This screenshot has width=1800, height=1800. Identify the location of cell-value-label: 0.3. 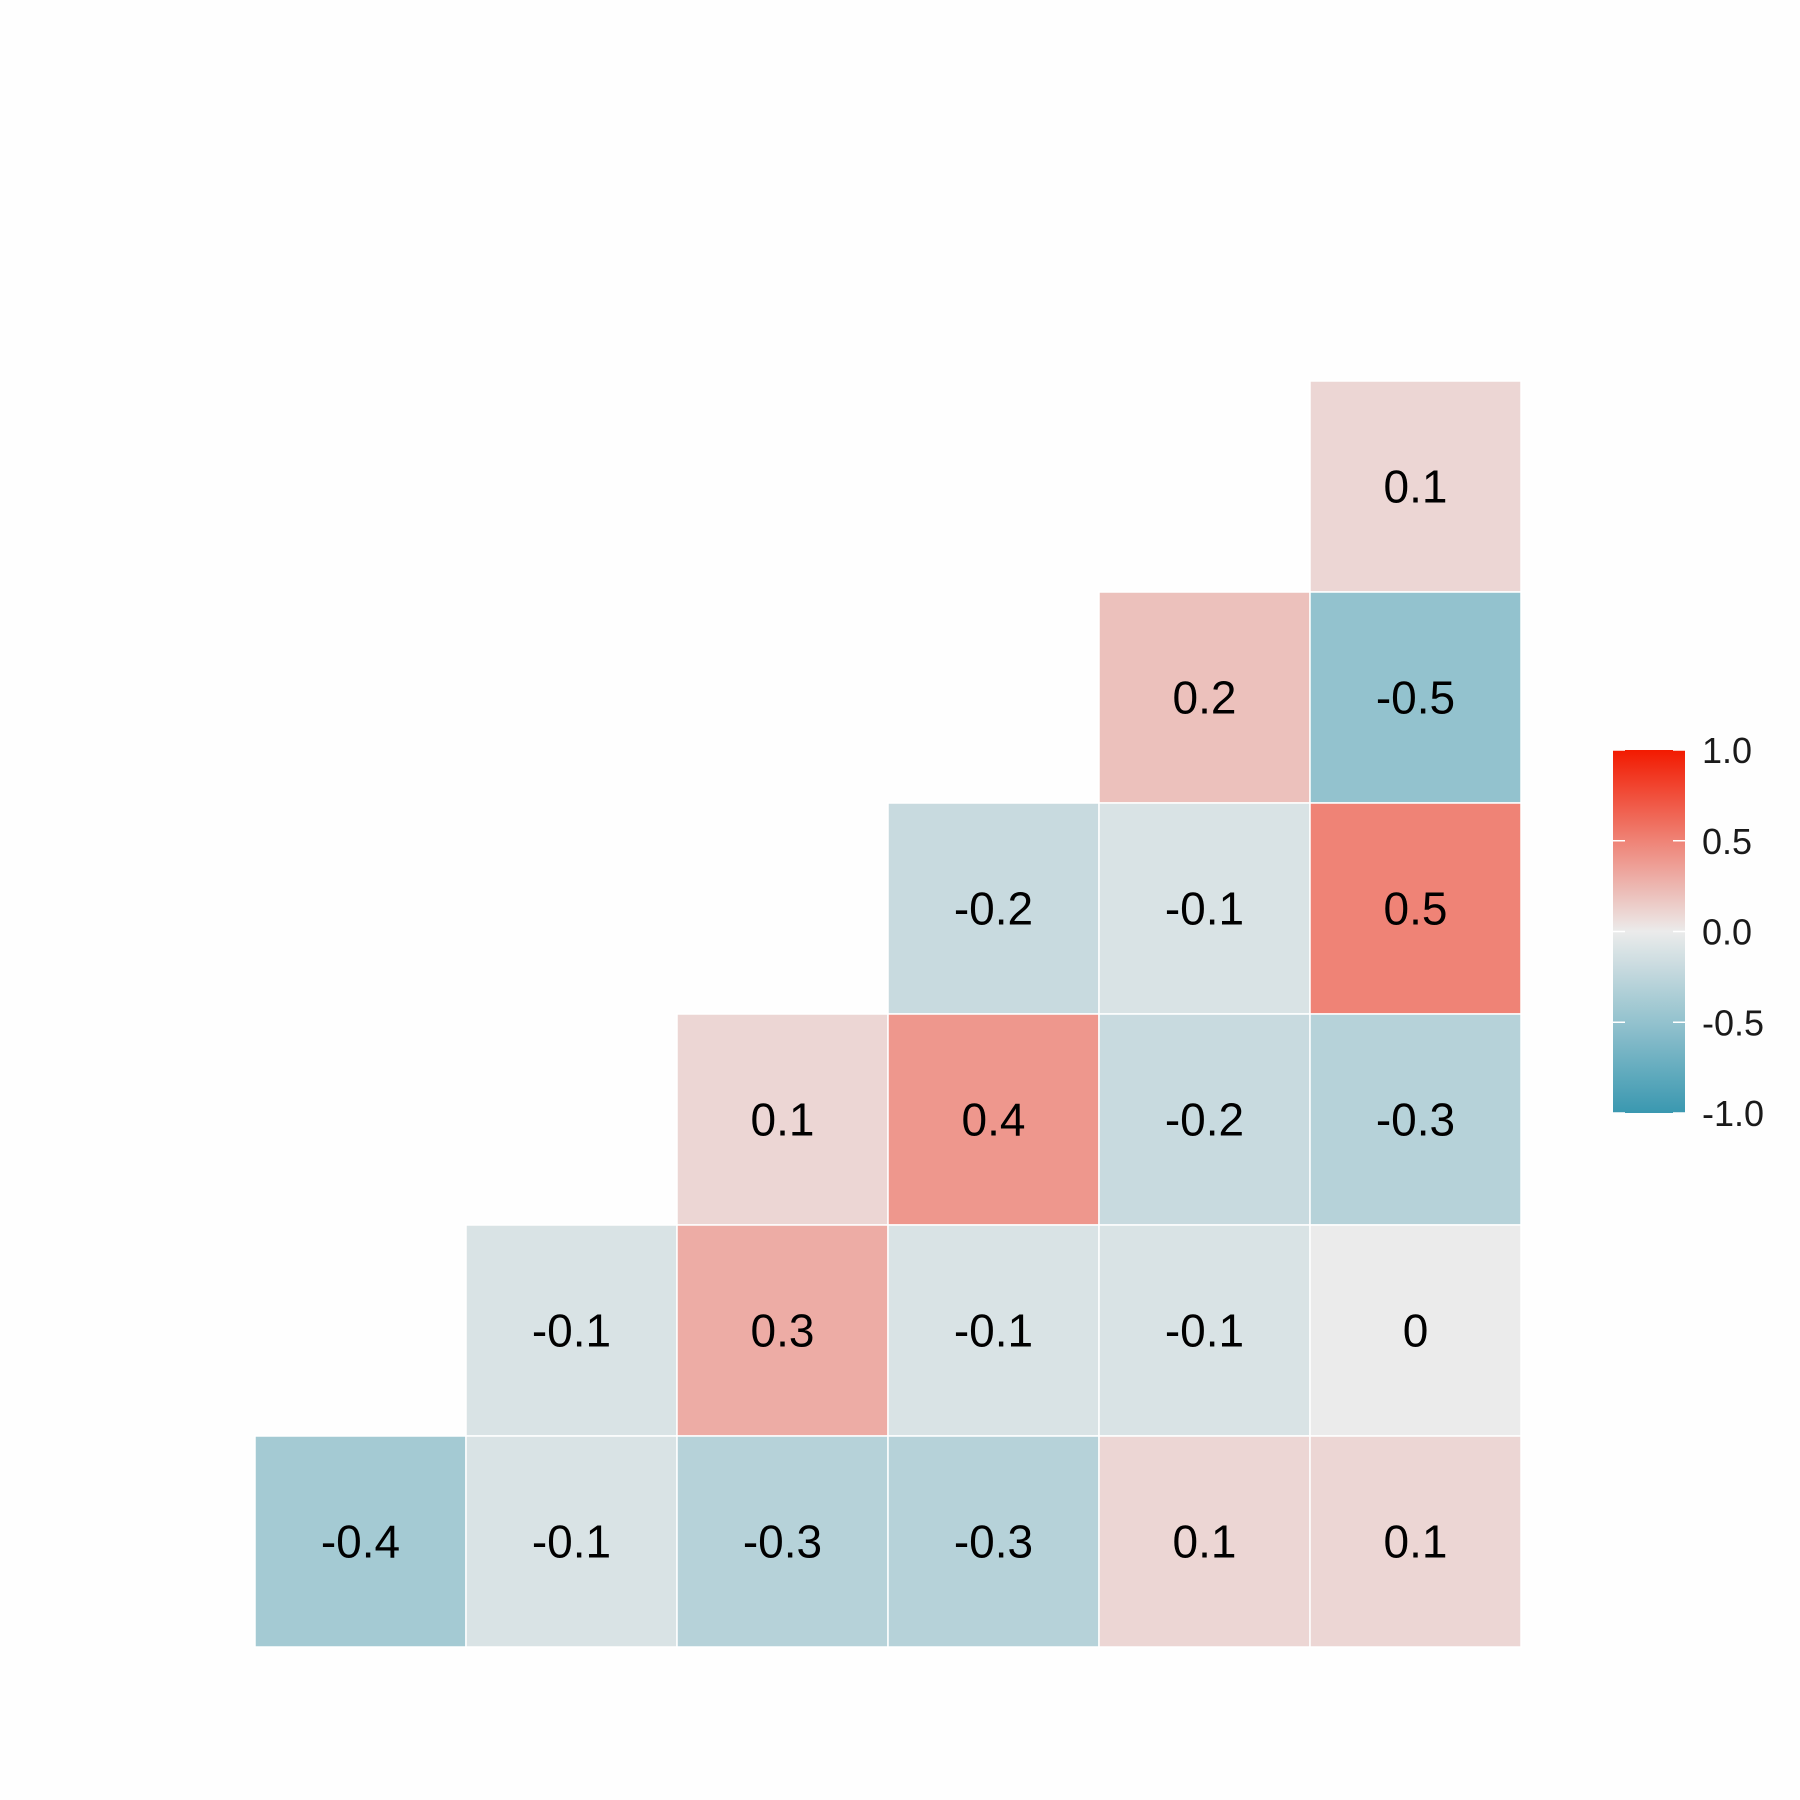
(783, 1331).